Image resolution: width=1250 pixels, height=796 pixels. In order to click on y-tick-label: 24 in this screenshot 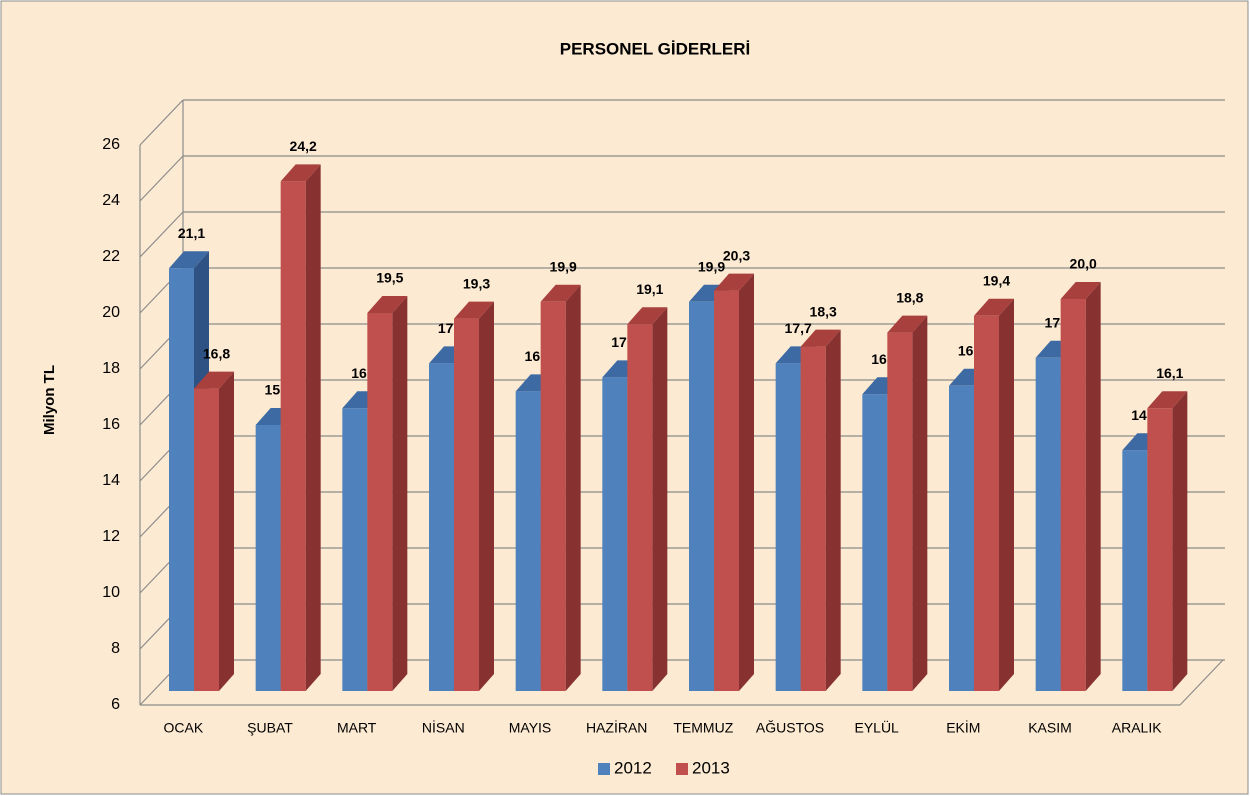, I will do `click(111, 200)`.